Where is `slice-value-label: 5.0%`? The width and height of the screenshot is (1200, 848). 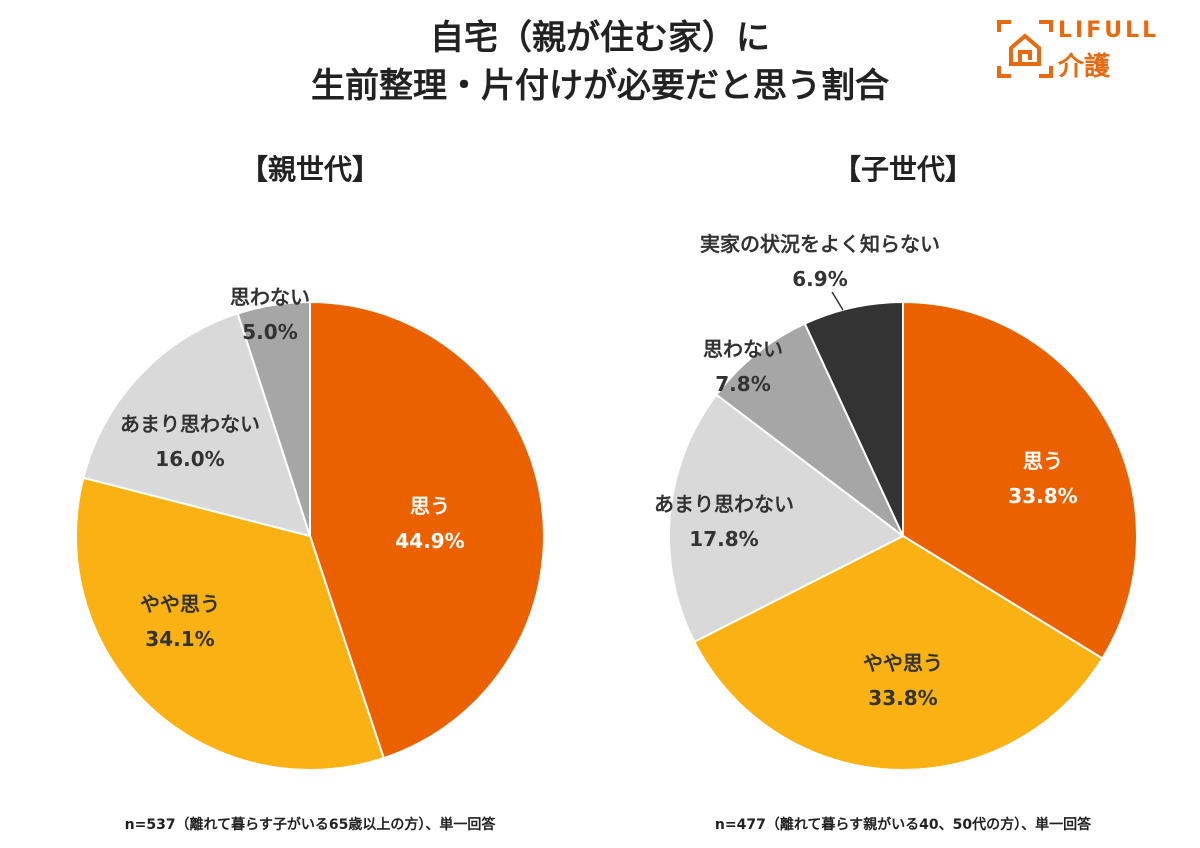 slice-value-label: 5.0% is located at coordinates (269, 332).